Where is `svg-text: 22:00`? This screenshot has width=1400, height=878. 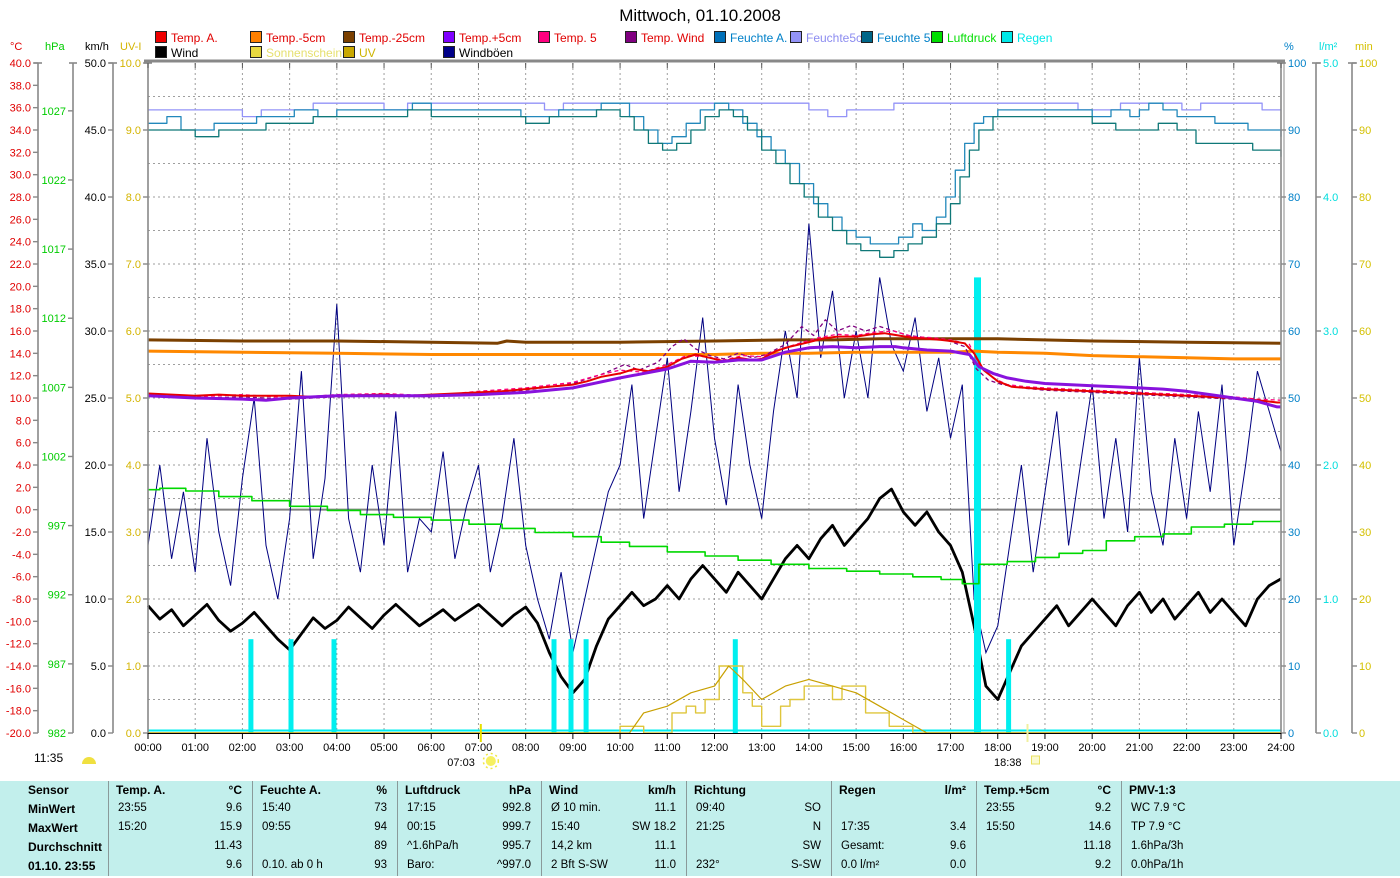
svg-text: 22:00 is located at coordinates (1187, 748).